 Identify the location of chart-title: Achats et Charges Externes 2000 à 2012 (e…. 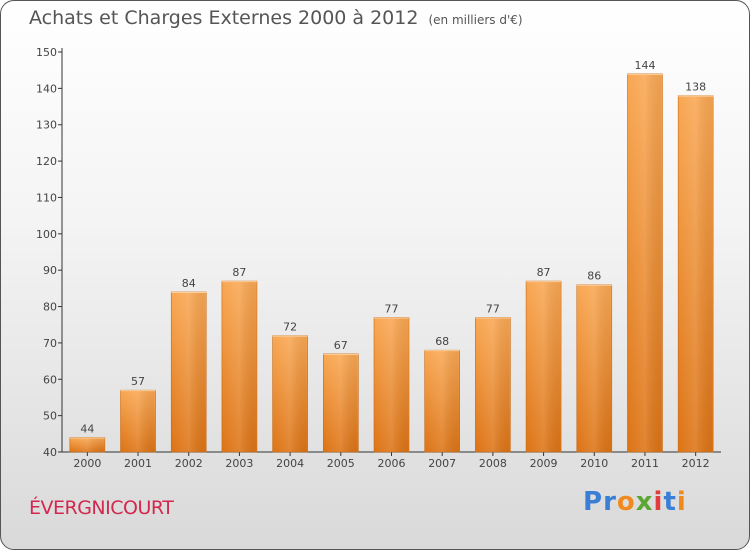
(276, 18).